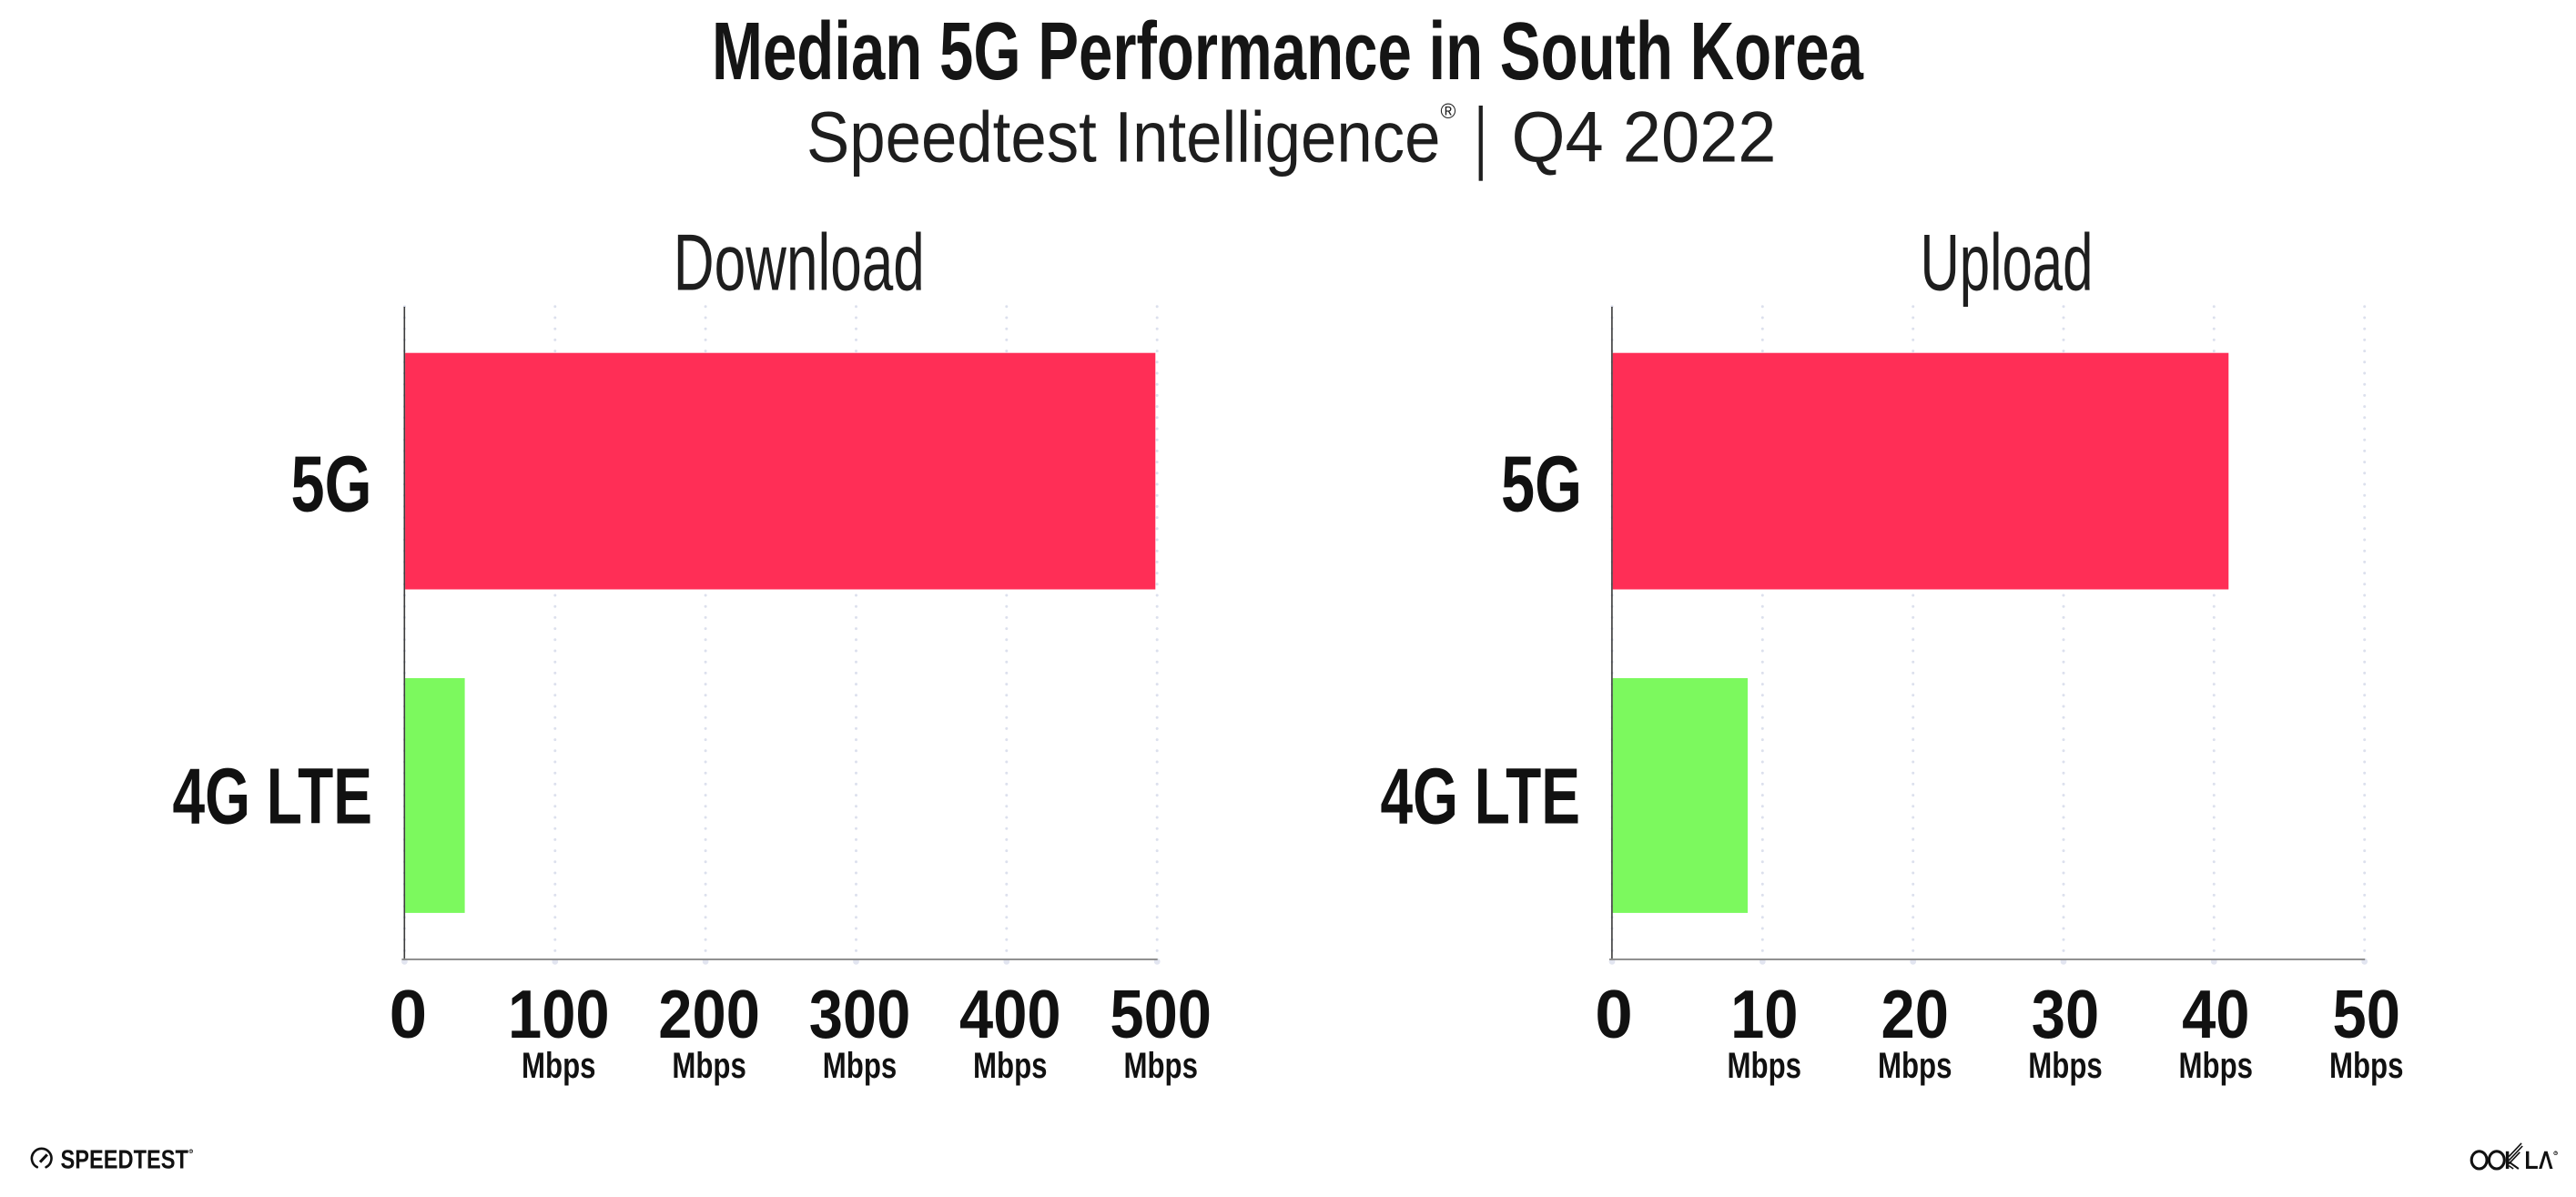  I want to click on svg-text: 10, so click(1764, 1015).